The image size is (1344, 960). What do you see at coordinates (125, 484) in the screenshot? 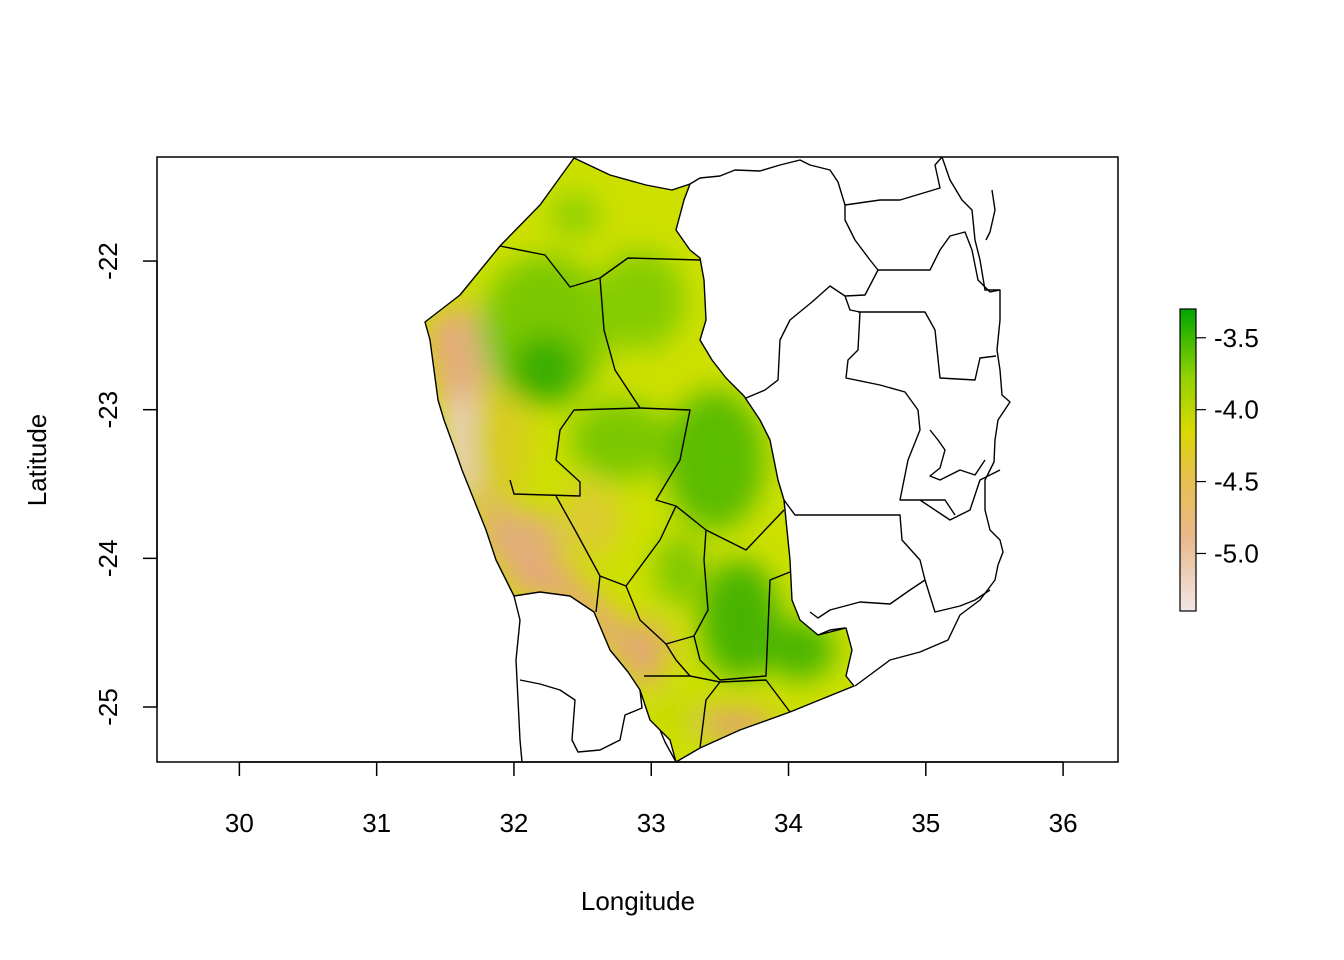
I see `y-axis: -22 -23 -24 -25` at bounding box center [125, 484].